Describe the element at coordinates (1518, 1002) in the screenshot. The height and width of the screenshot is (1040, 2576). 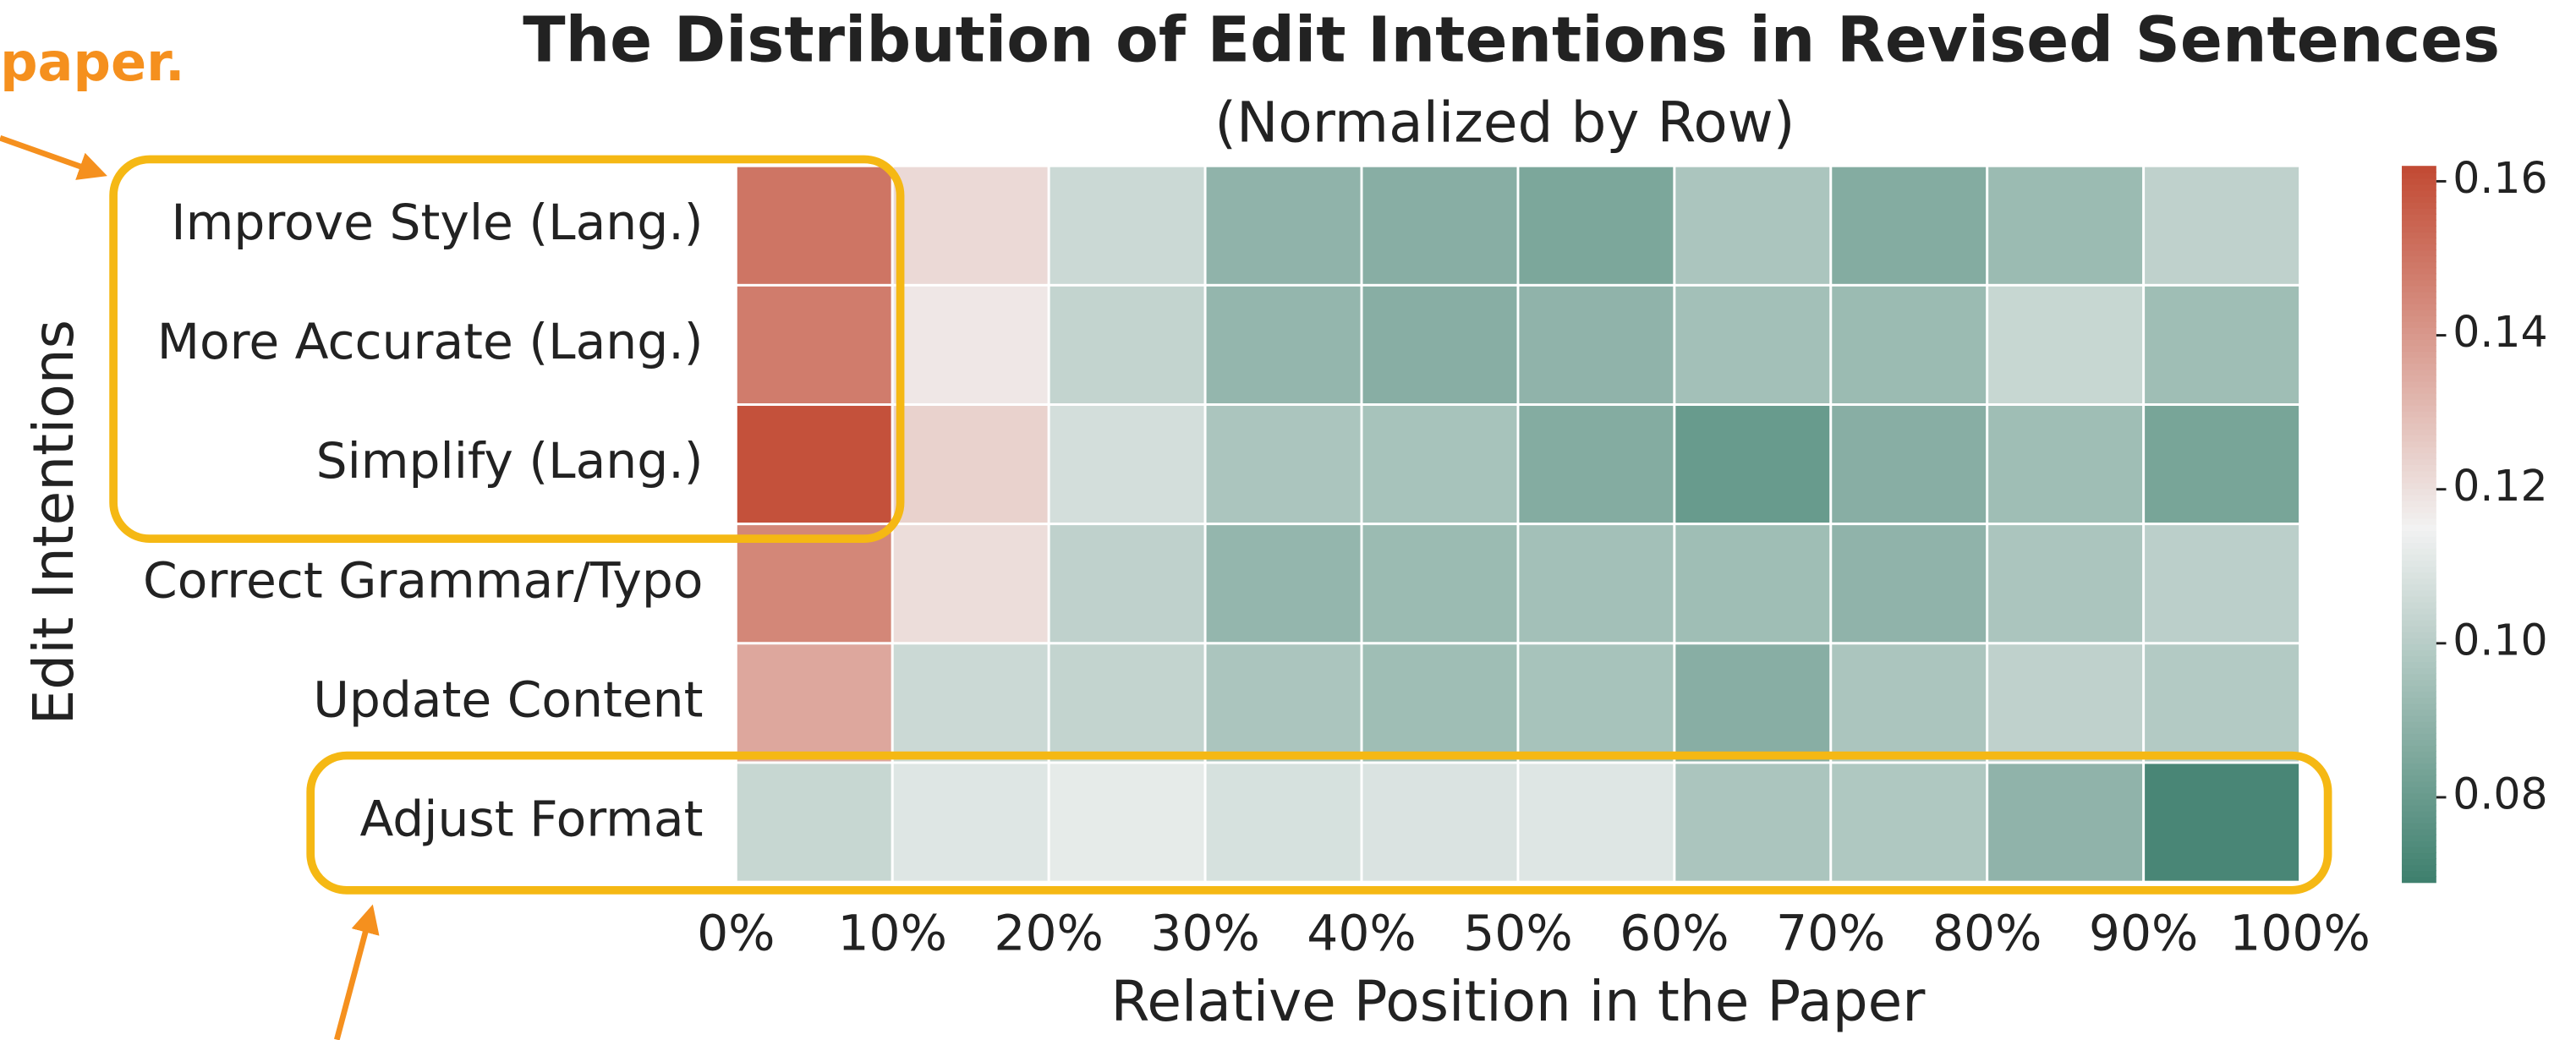
I see `x-axis-label: Relative Position in the Paper` at that location.